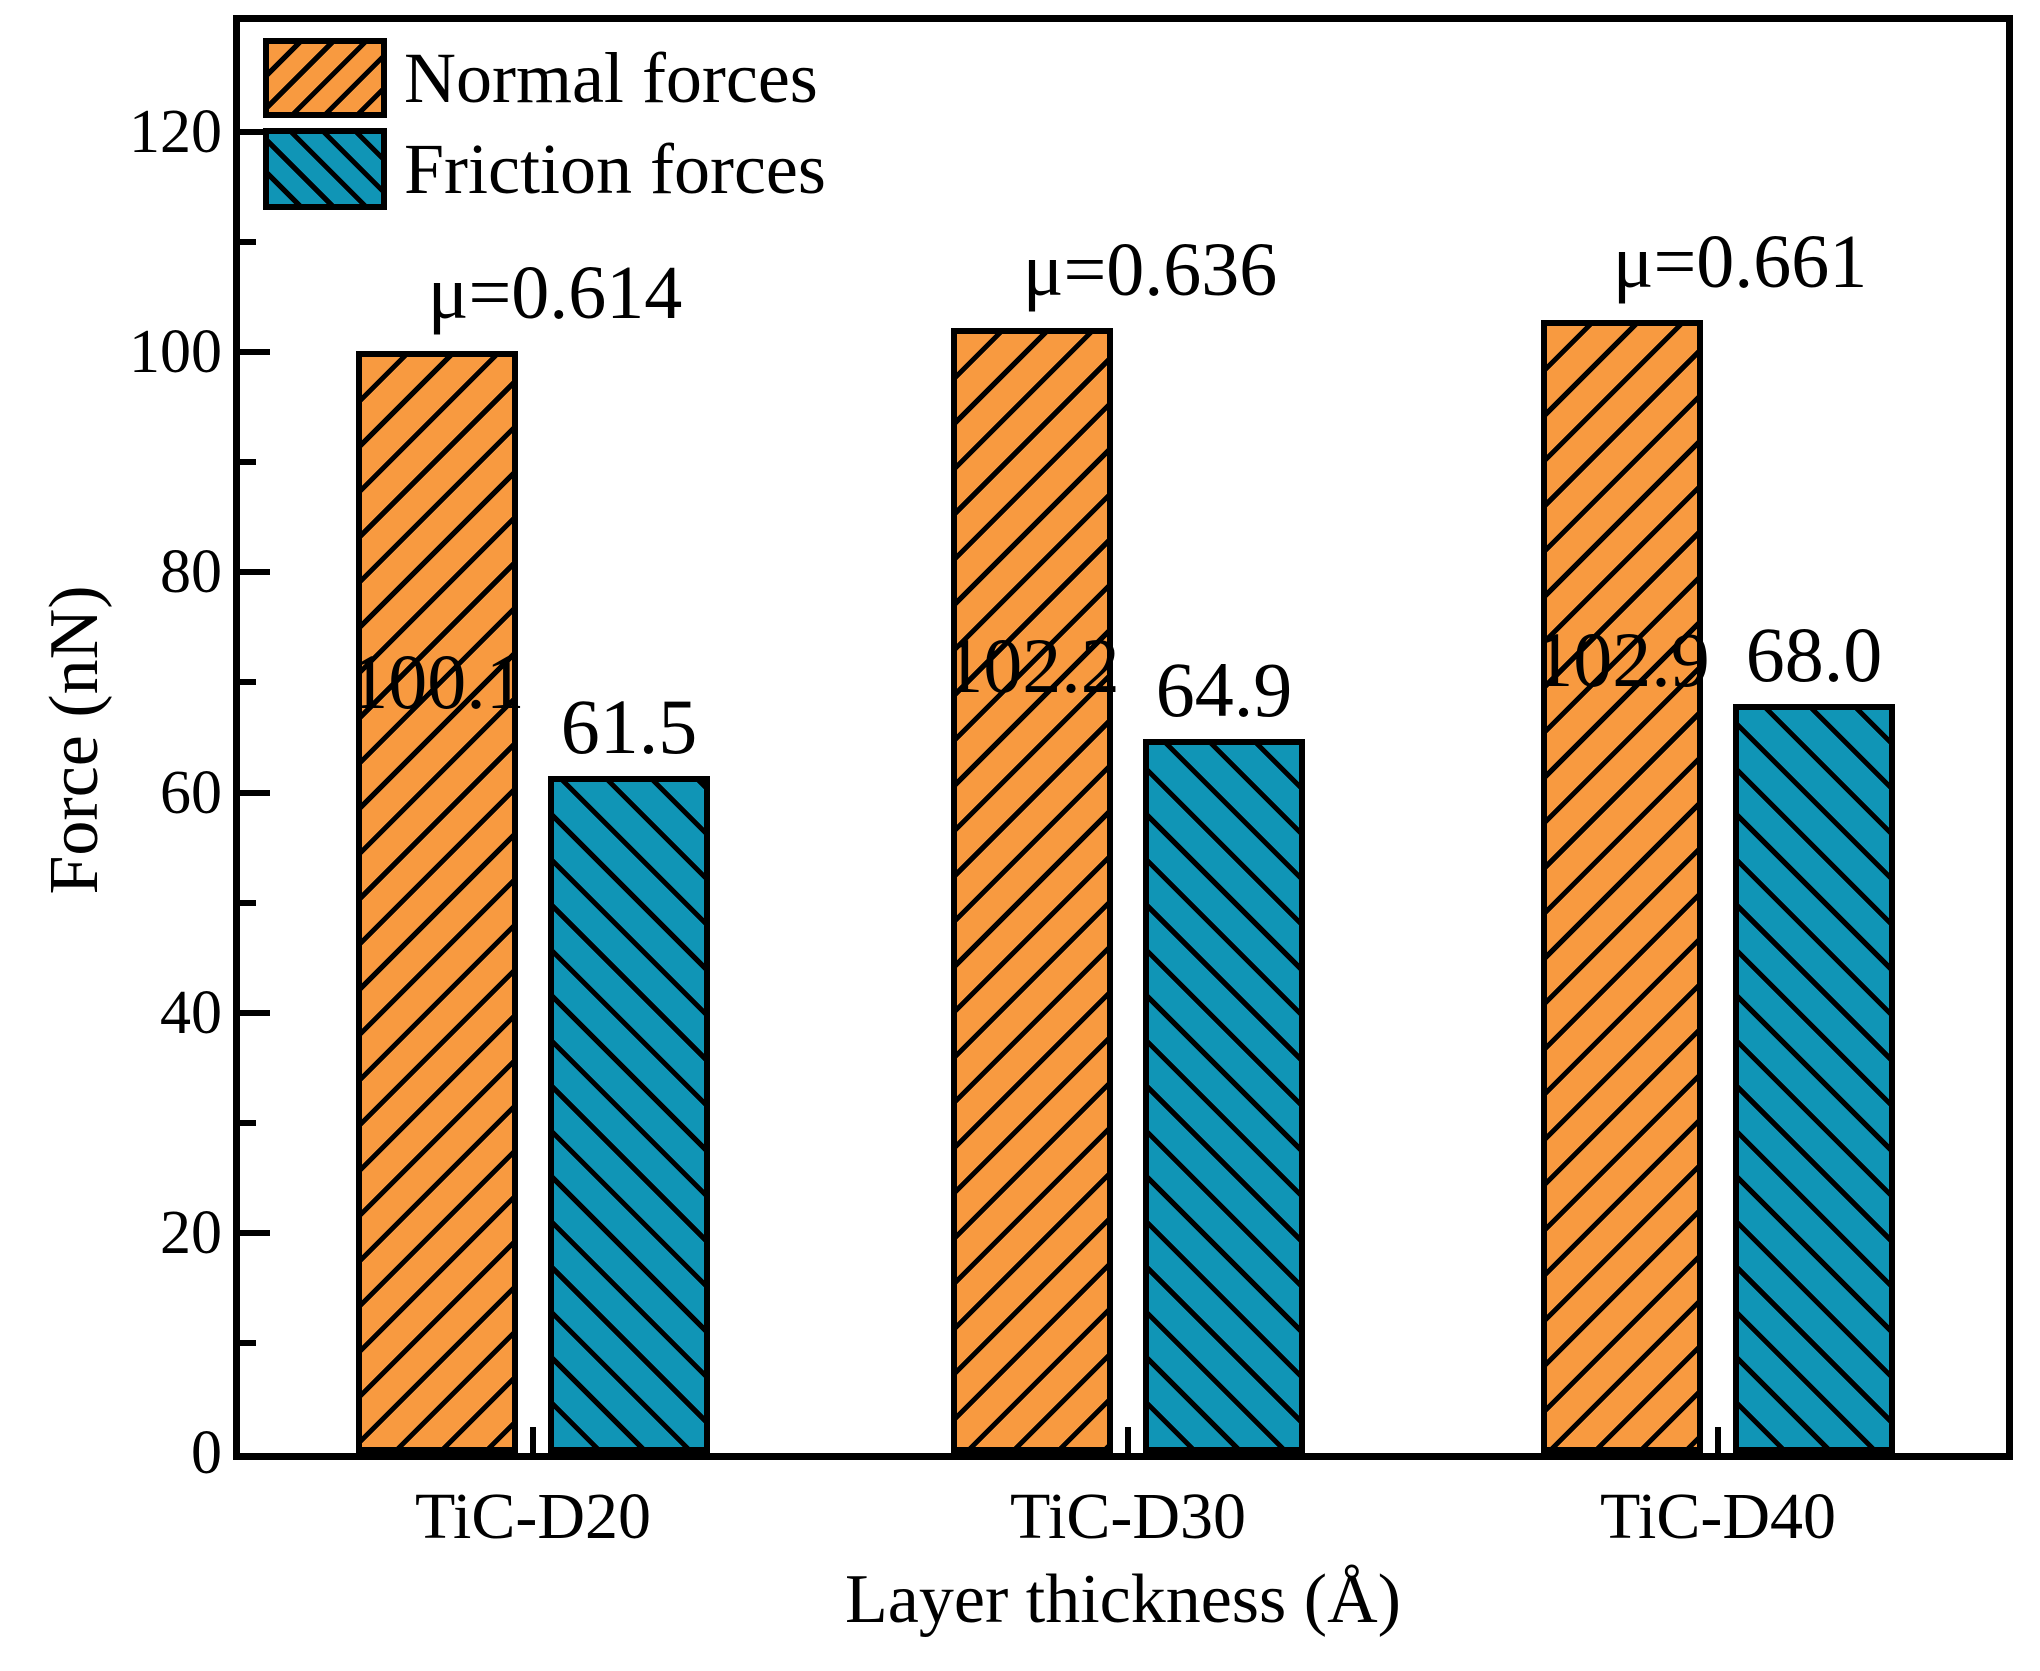 The image size is (2040, 1671). Describe the element at coordinates (555, 293) in the screenshot. I see `mu-annotation: μ=0.614` at that location.